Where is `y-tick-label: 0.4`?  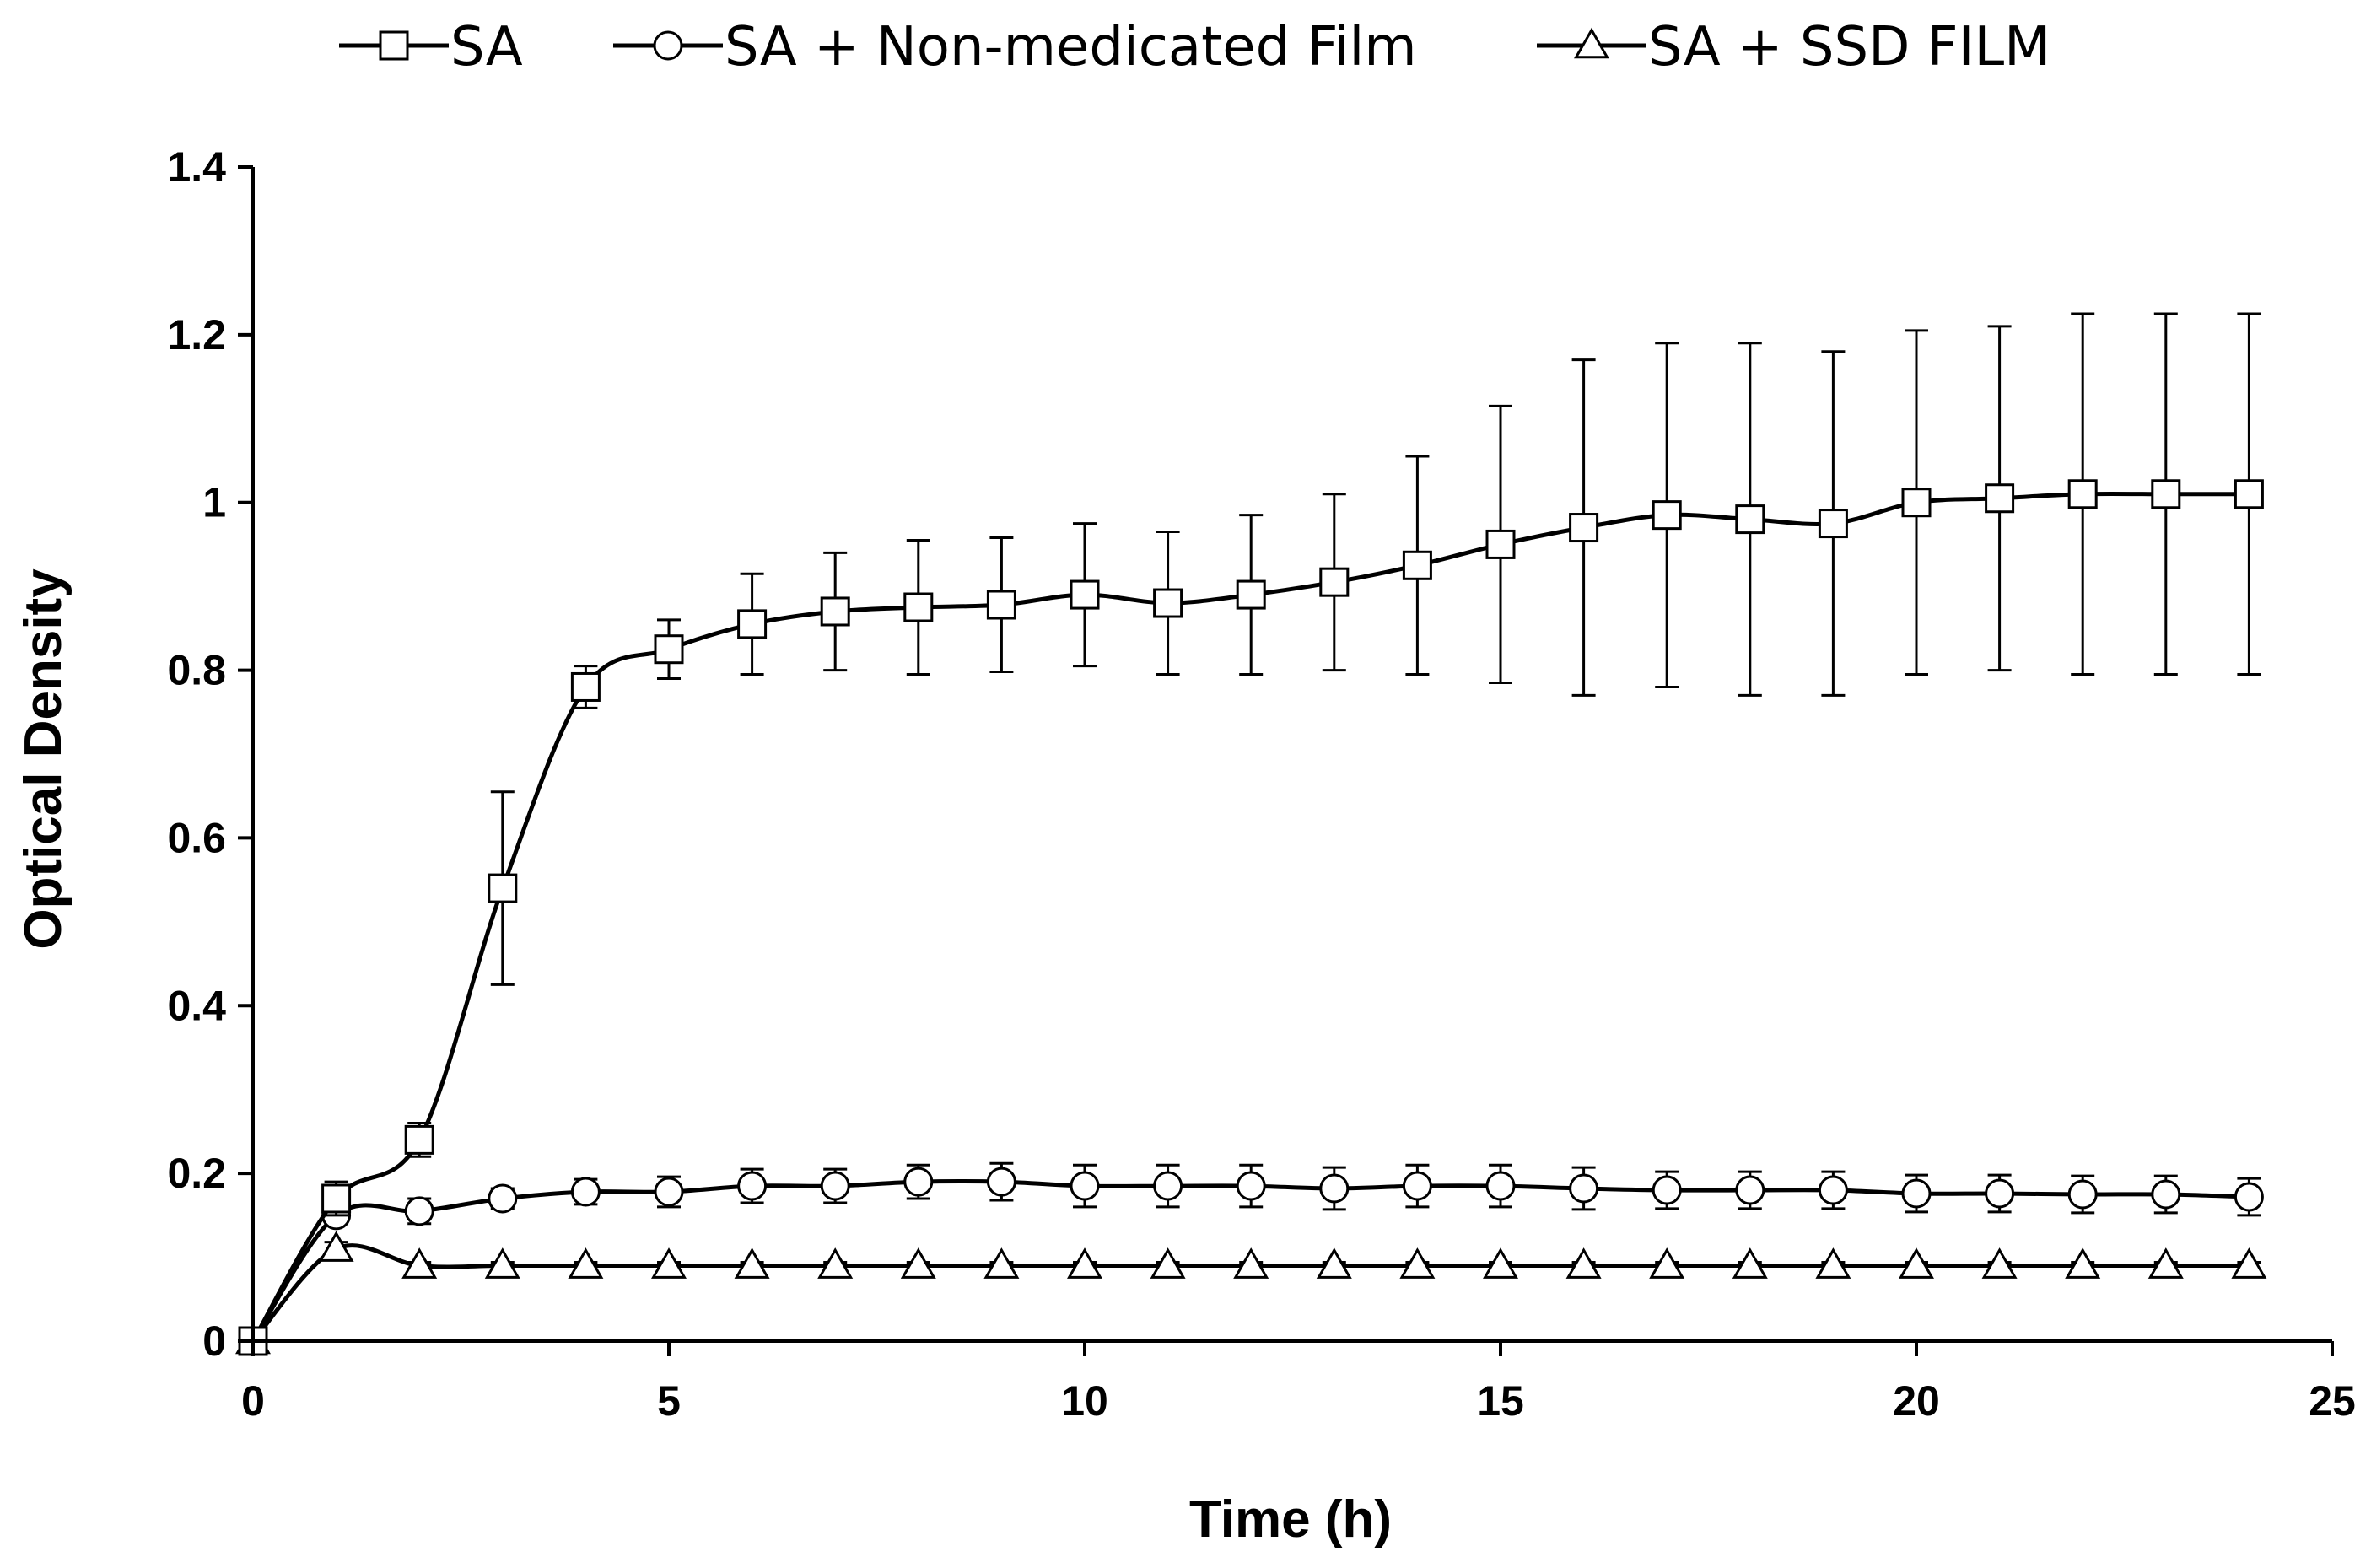
y-tick-label: 0.4 is located at coordinates (197, 1006).